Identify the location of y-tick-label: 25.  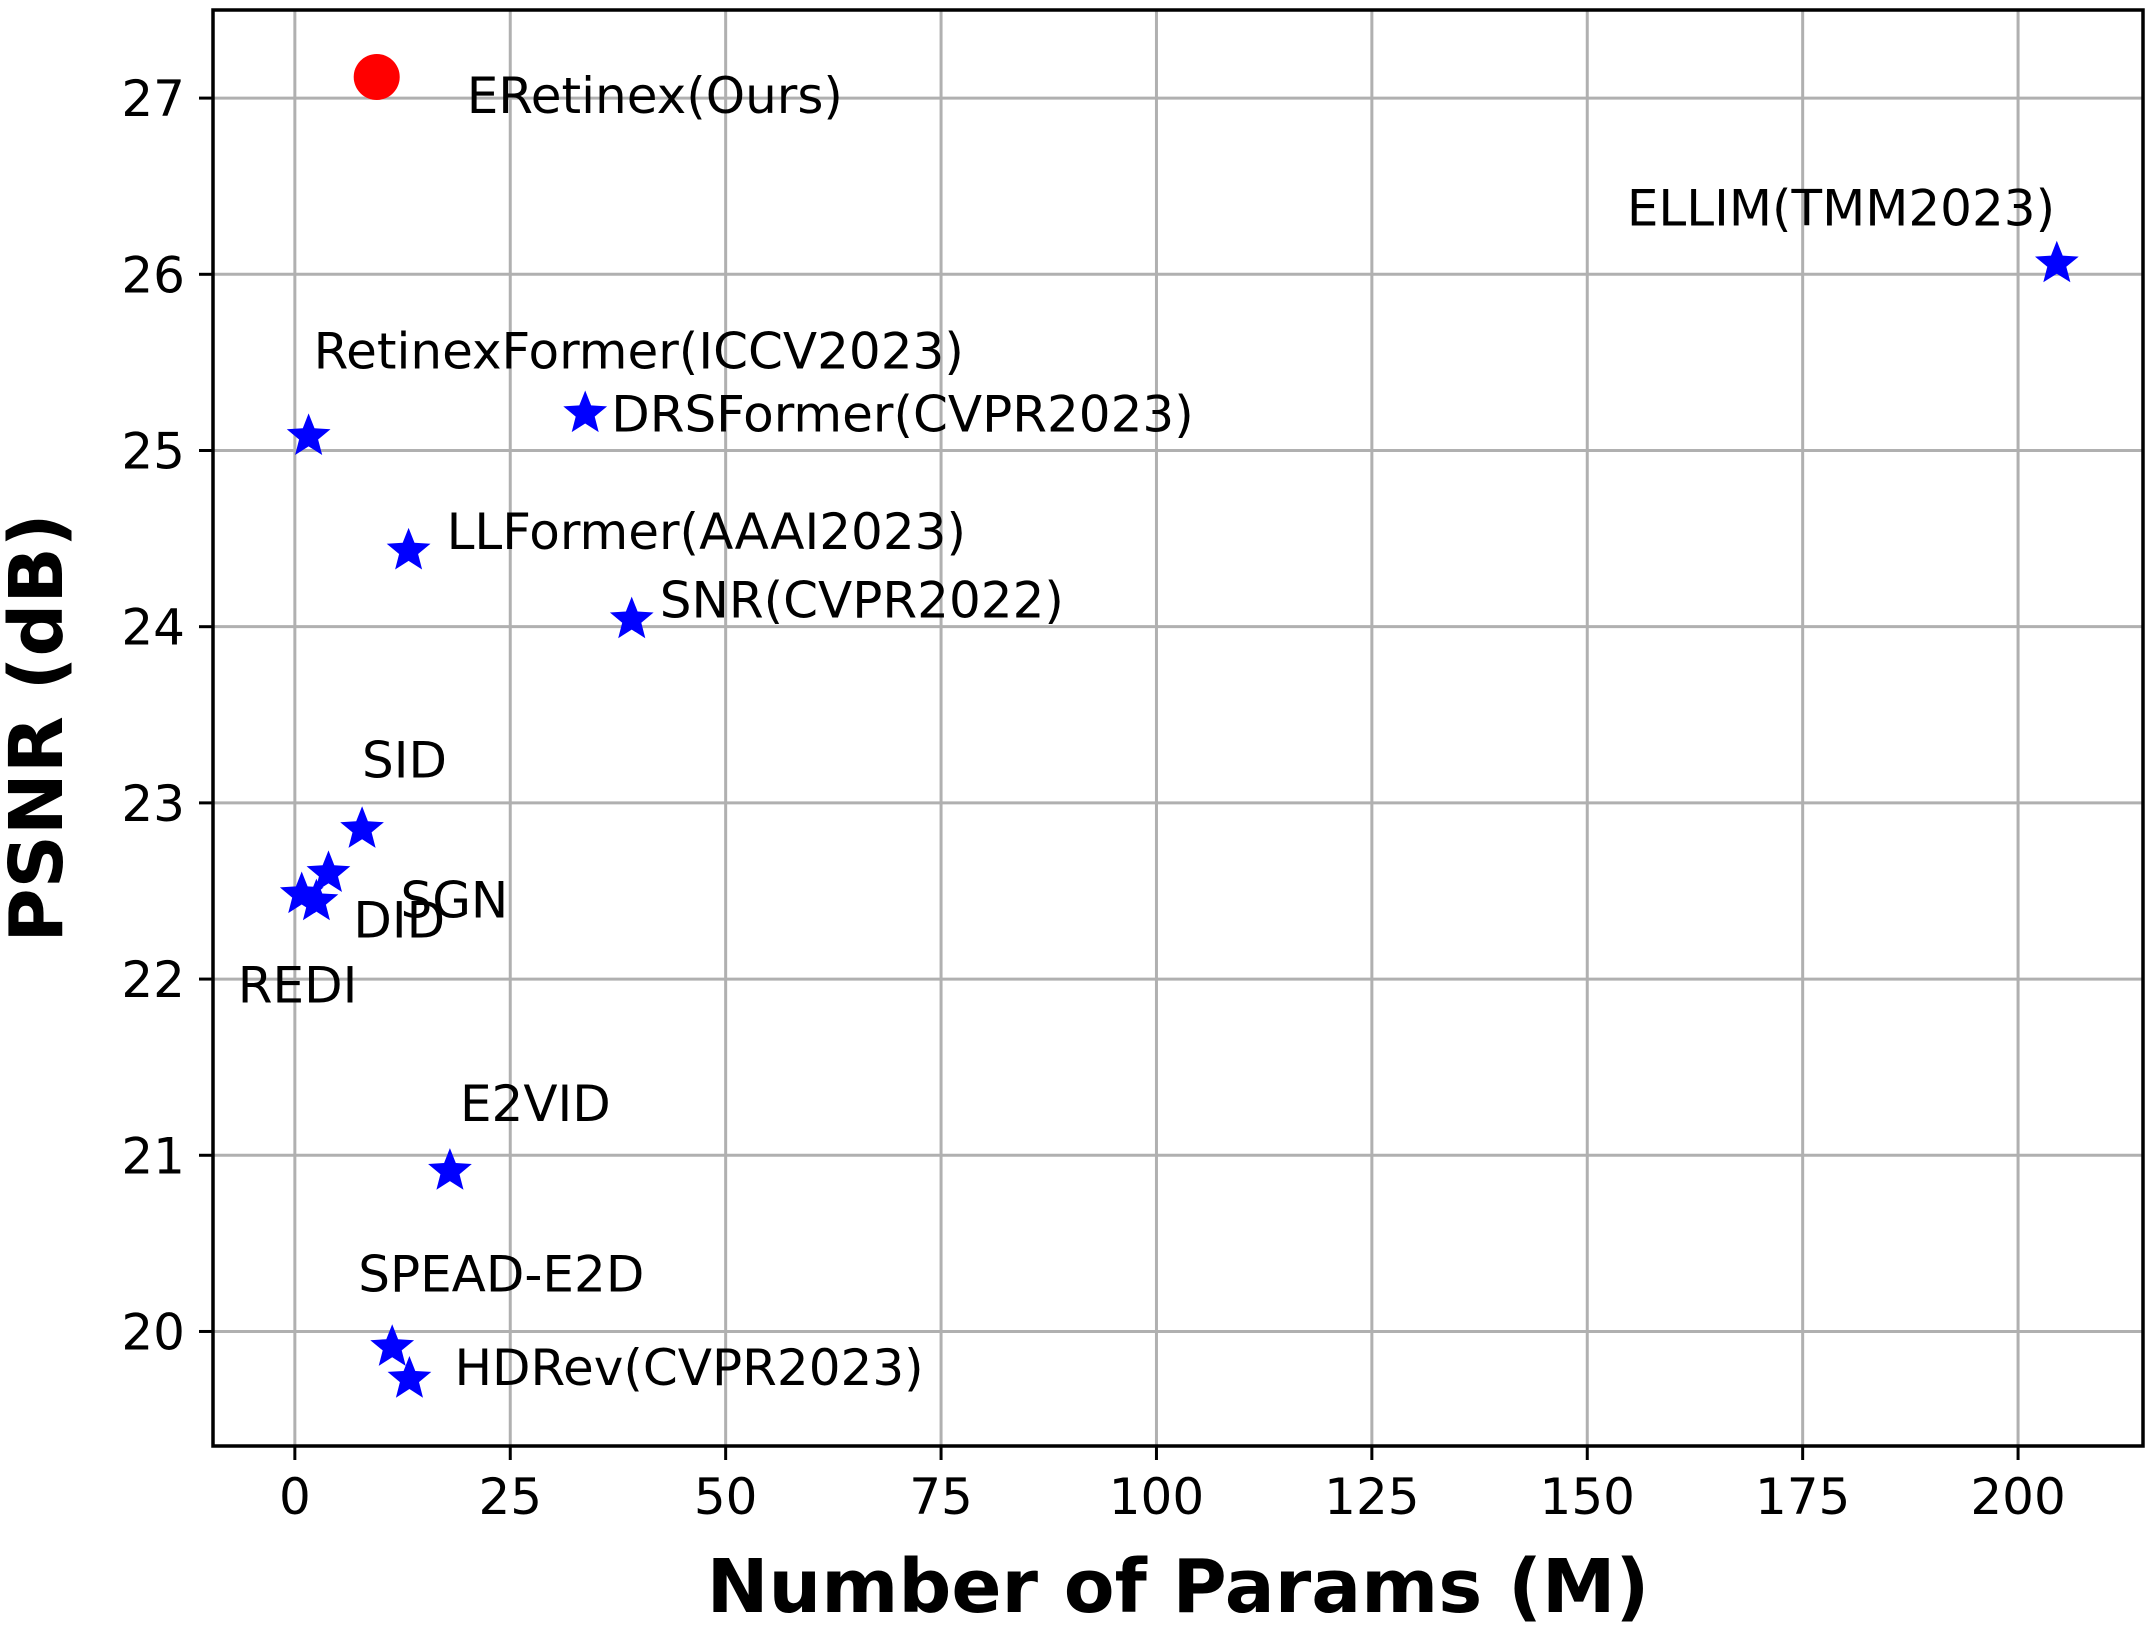
(153, 451).